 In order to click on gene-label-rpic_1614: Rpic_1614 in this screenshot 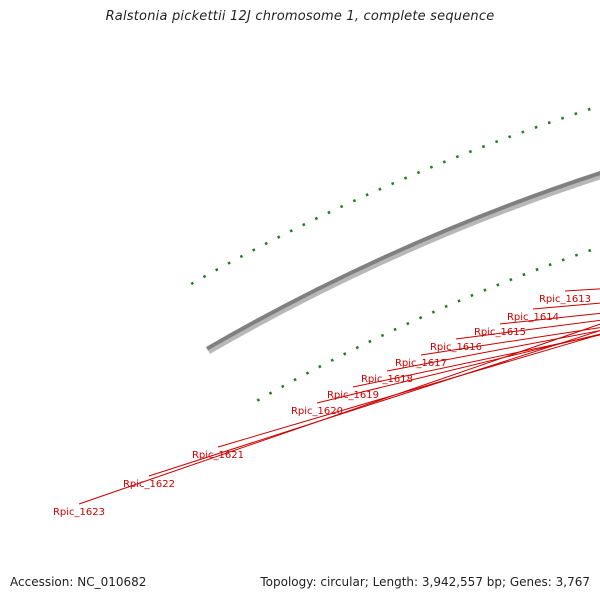, I will do `click(533, 317)`.